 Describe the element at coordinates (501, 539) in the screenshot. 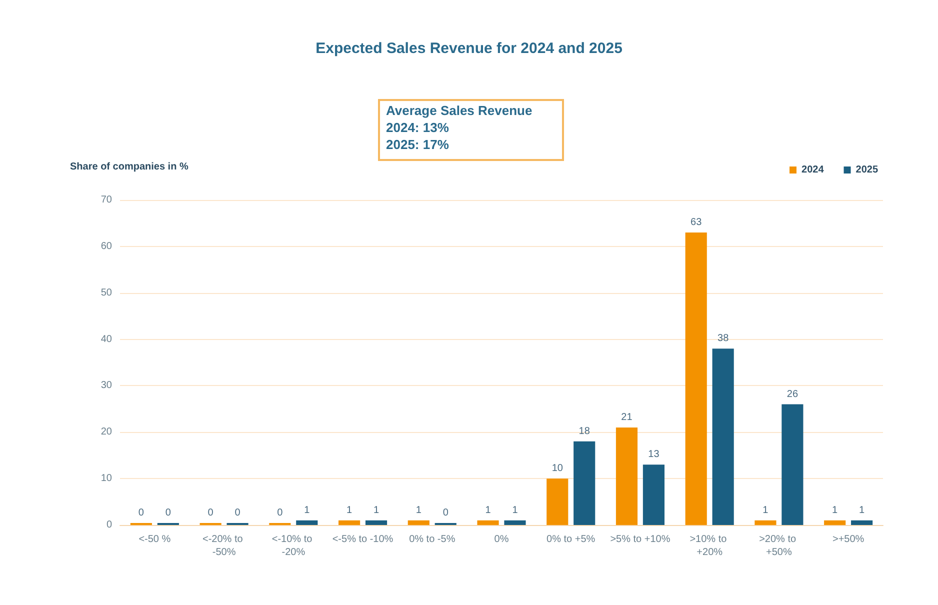

I see `x-tick-label: 0%` at that location.